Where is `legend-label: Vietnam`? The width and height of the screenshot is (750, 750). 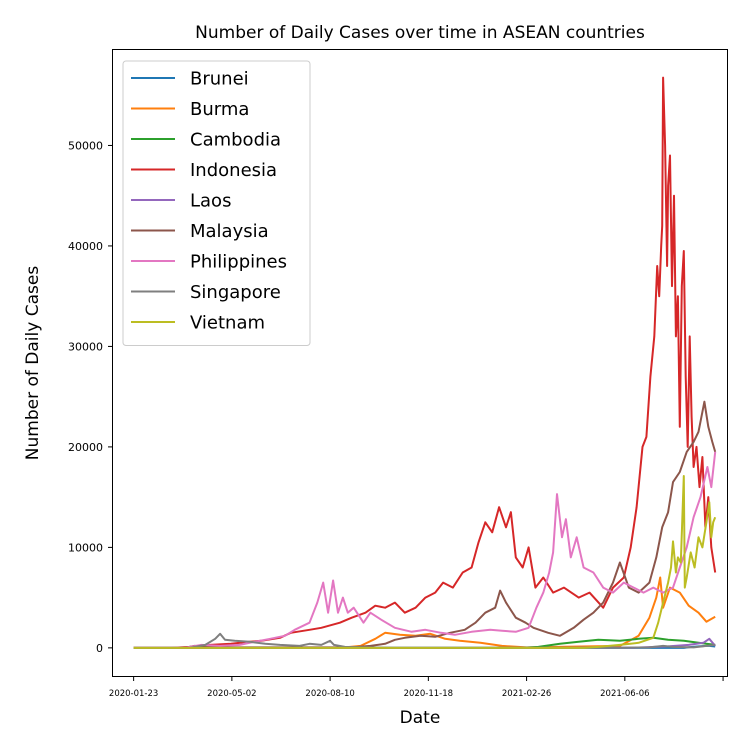 legend-label: Vietnam is located at coordinates (227, 323).